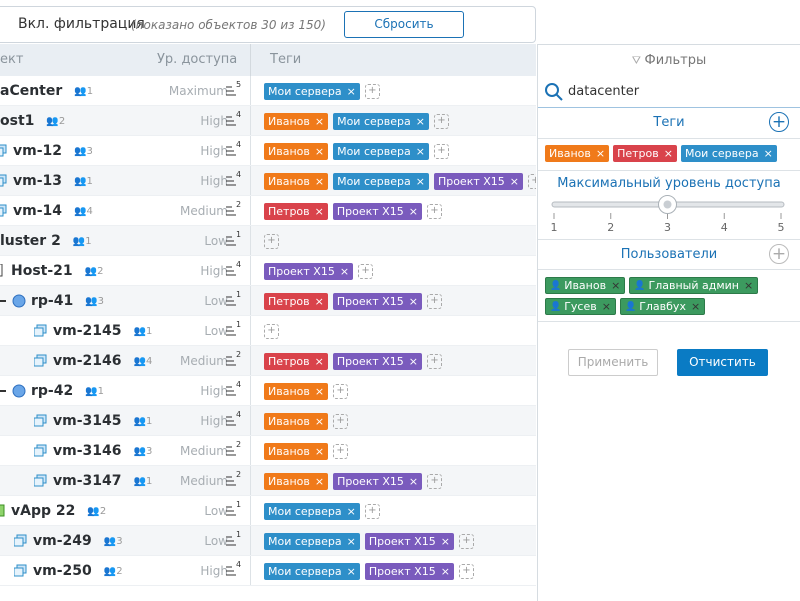 The image size is (800, 601). What do you see at coordinates (585, 285) in the screenshot?
I see `user-tag: 👤 Иванов ×` at bounding box center [585, 285].